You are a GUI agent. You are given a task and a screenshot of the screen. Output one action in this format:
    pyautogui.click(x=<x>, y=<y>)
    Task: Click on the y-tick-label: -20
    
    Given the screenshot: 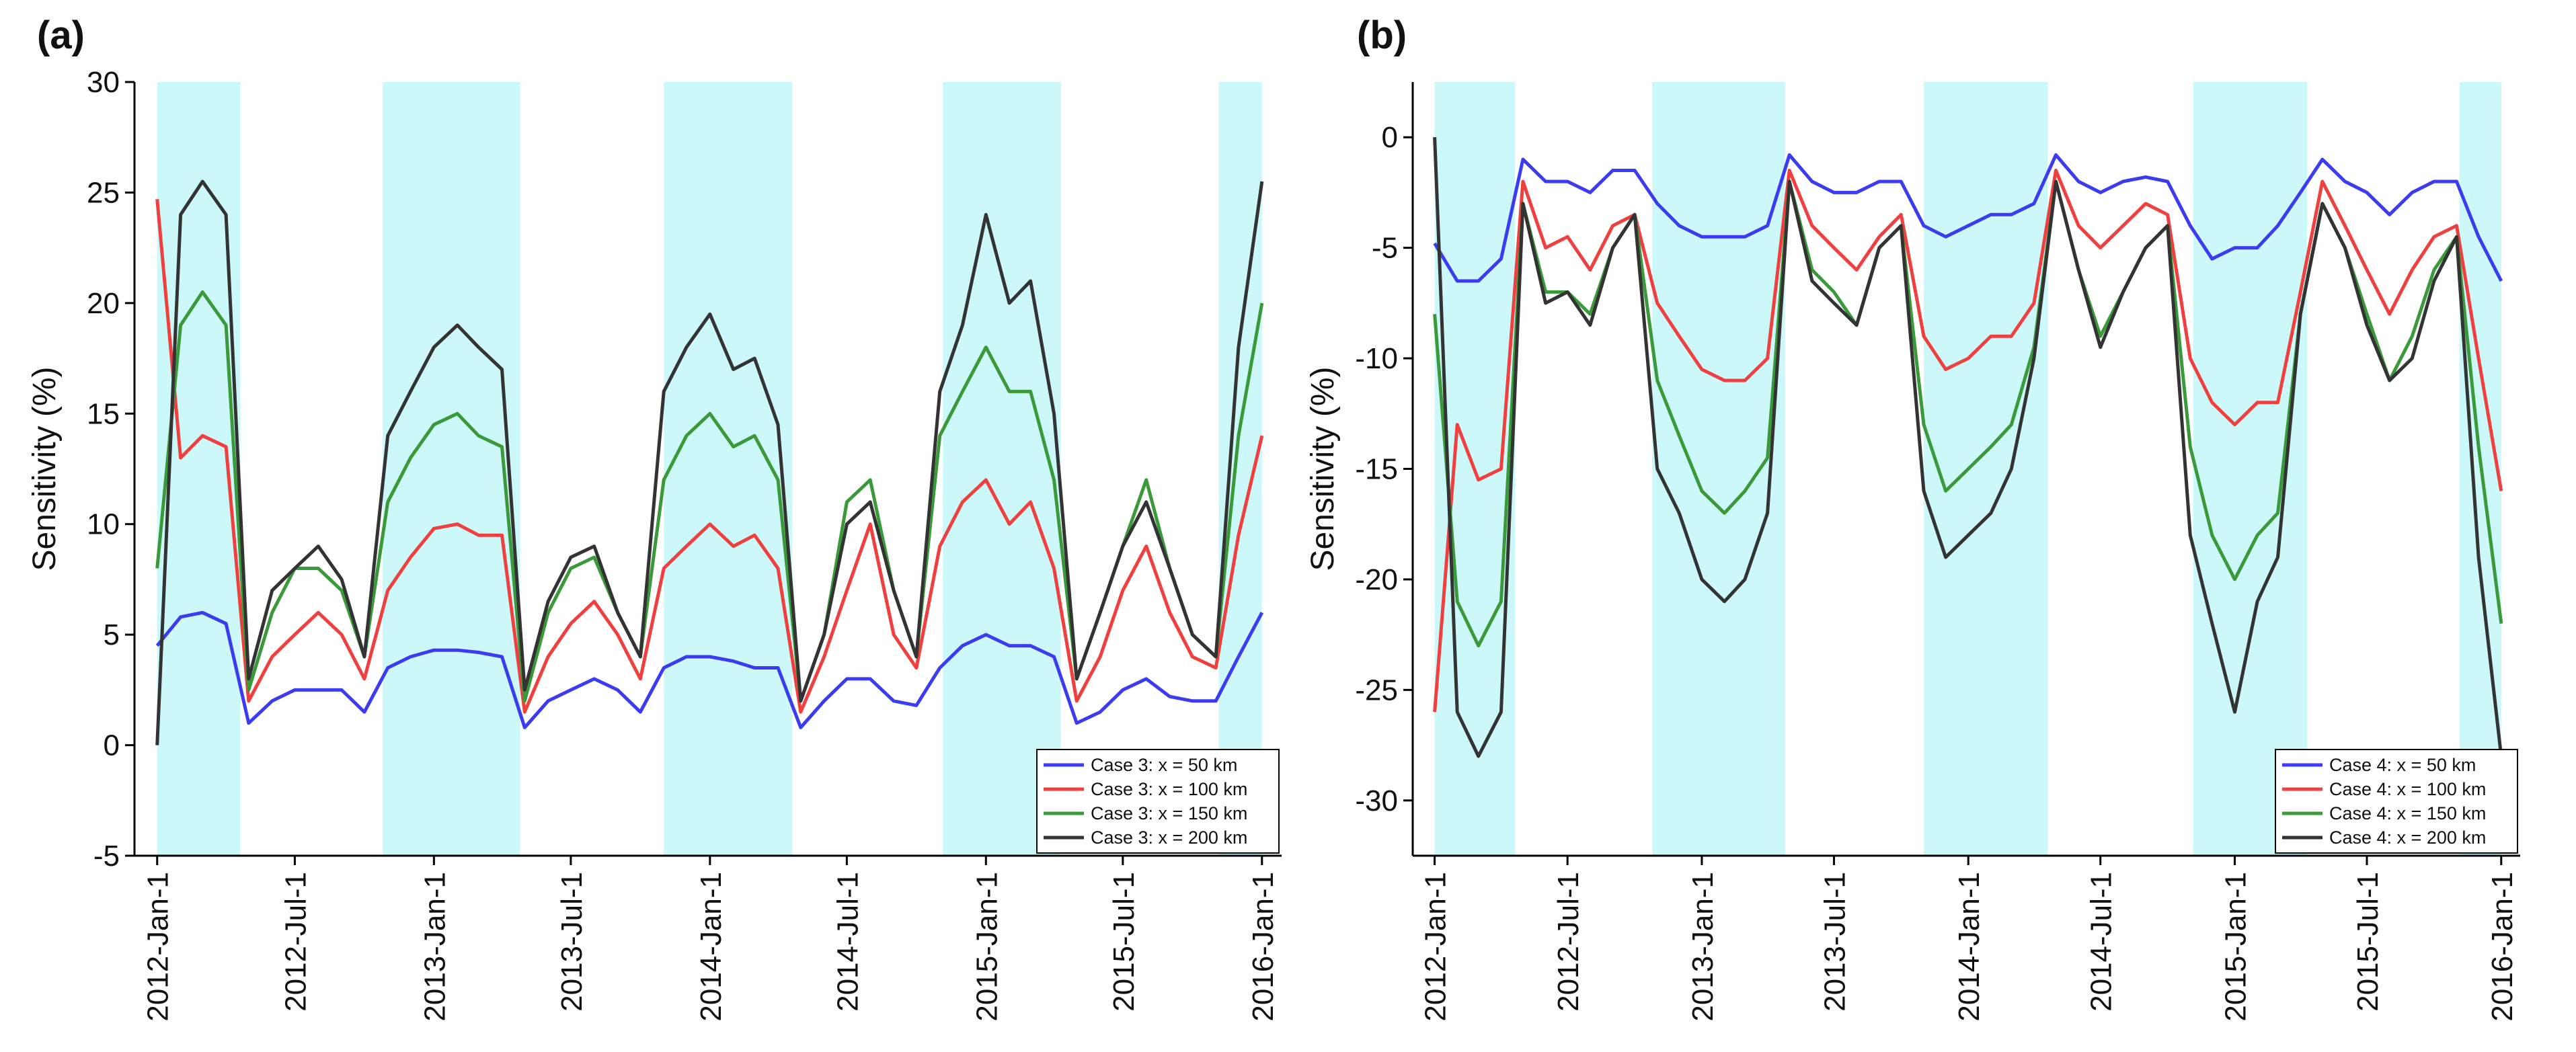 What is the action you would take?
    pyautogui.click(x=1377, y=580)
    